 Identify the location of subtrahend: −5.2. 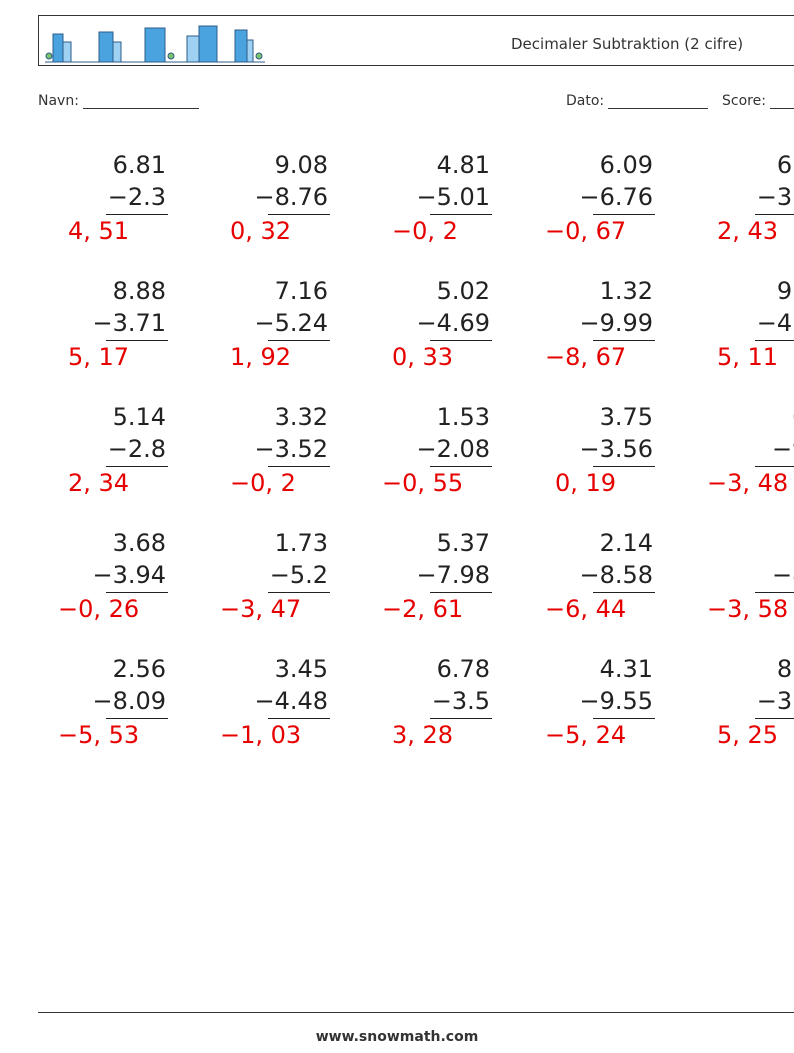
(298, 575).